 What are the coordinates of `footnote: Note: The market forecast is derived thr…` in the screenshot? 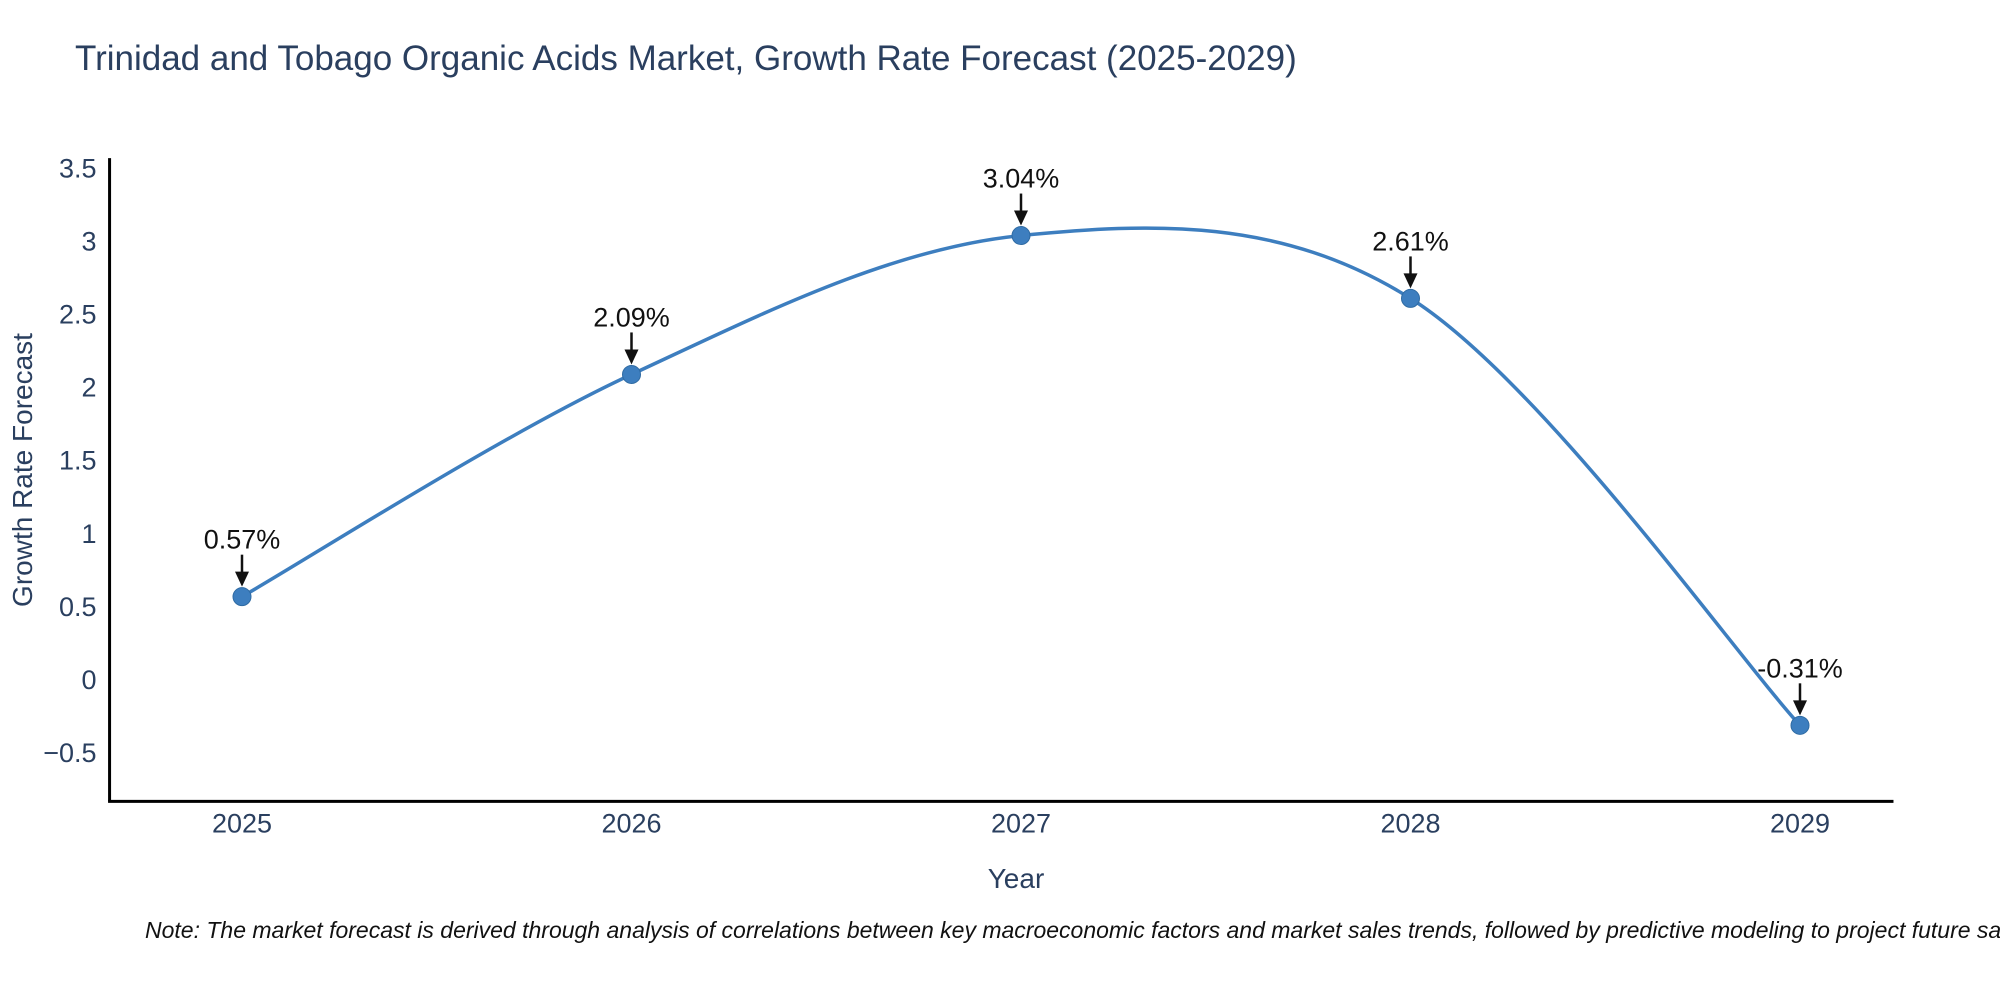 It's located at (1072, 930).